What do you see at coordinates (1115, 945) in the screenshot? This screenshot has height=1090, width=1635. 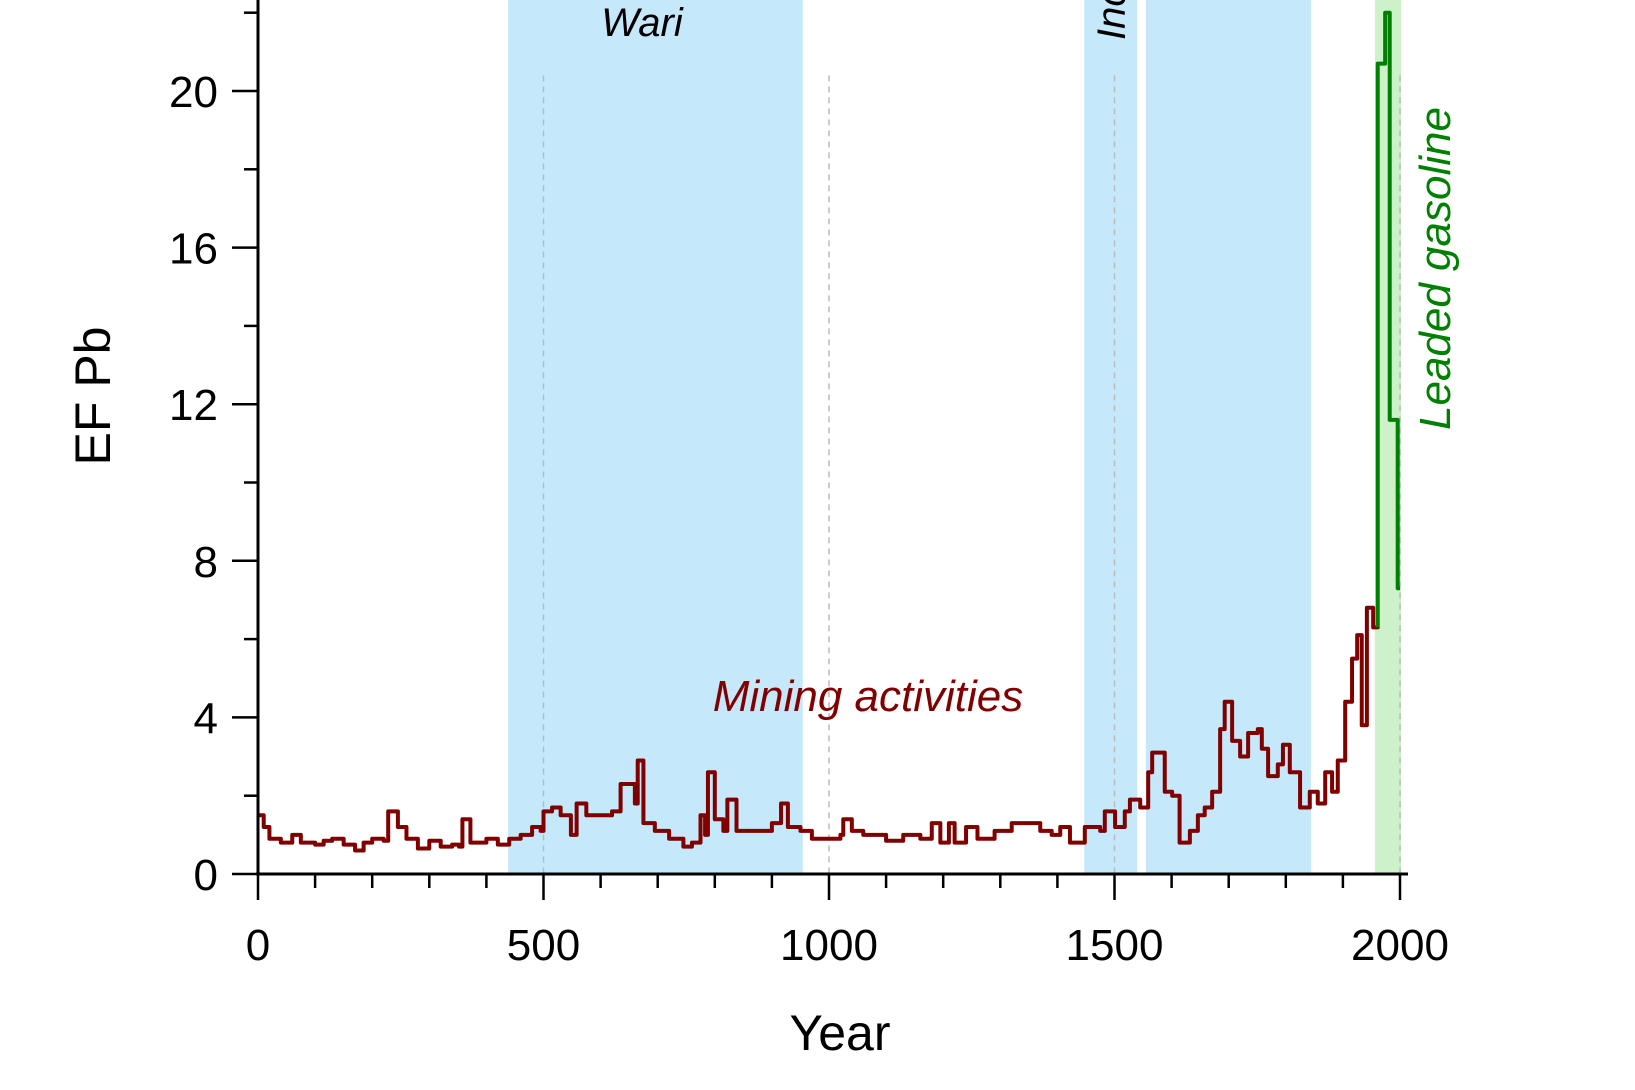 I see `x-tick-label: 1500` at bounding box center [1115, 945].